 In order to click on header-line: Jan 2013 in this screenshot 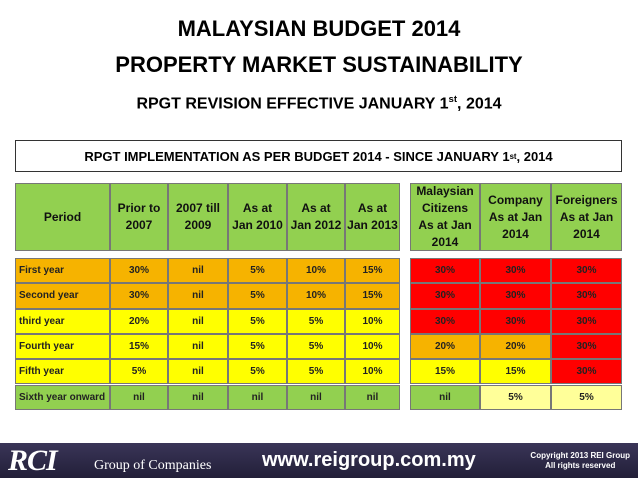, I will do `click(372, 225)`.